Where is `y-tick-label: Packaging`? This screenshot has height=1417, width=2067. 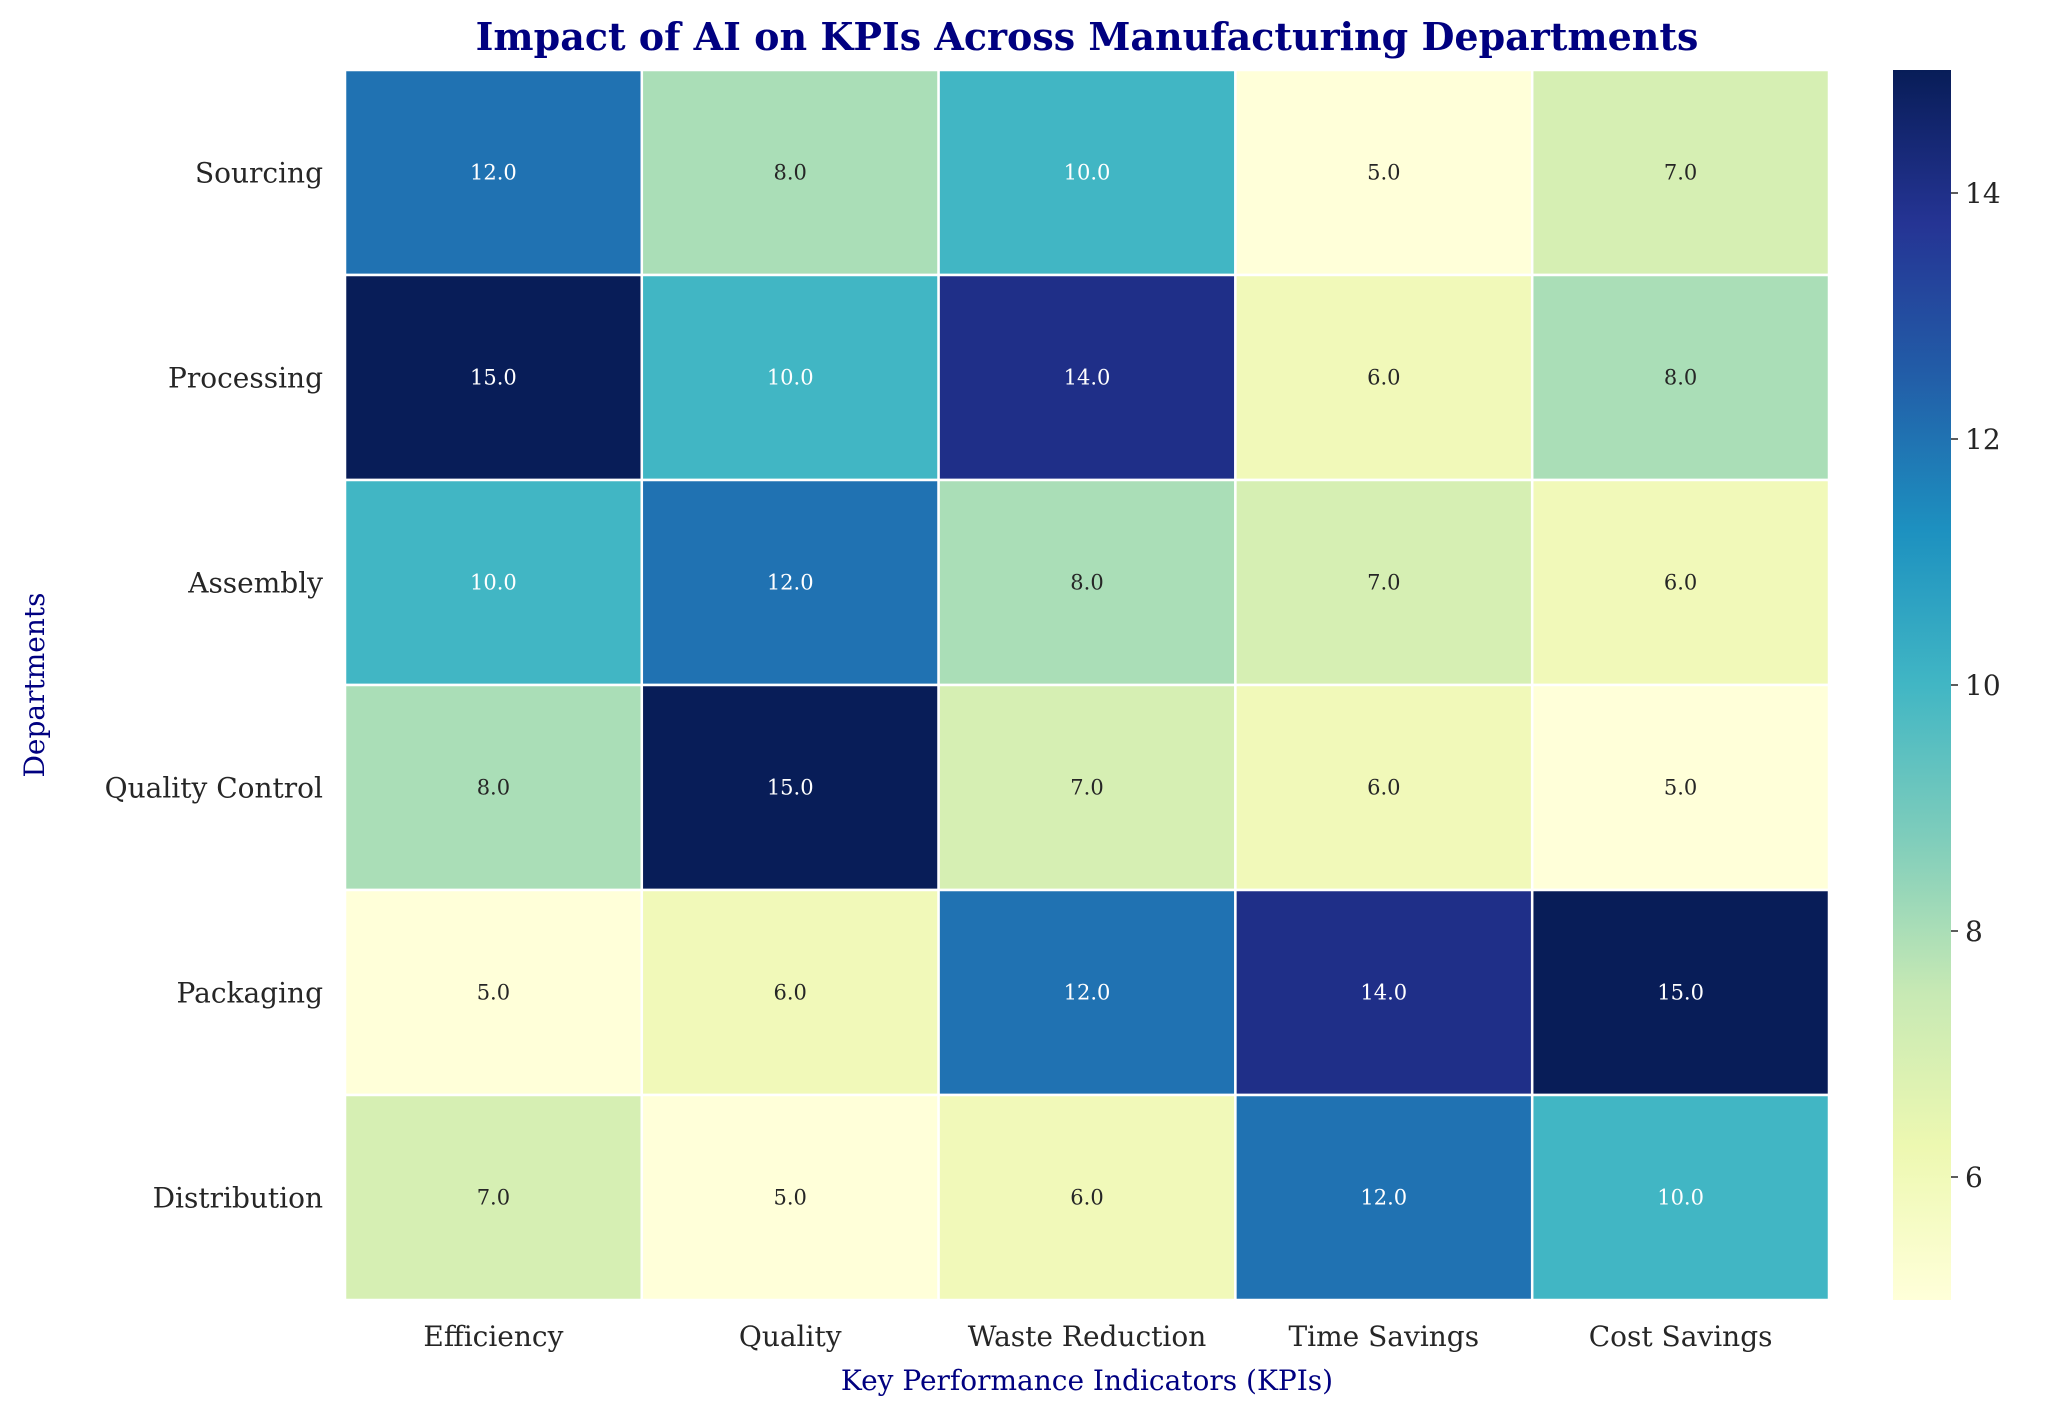 y-tick-label: Packaging is located at coordinates (250, 993).